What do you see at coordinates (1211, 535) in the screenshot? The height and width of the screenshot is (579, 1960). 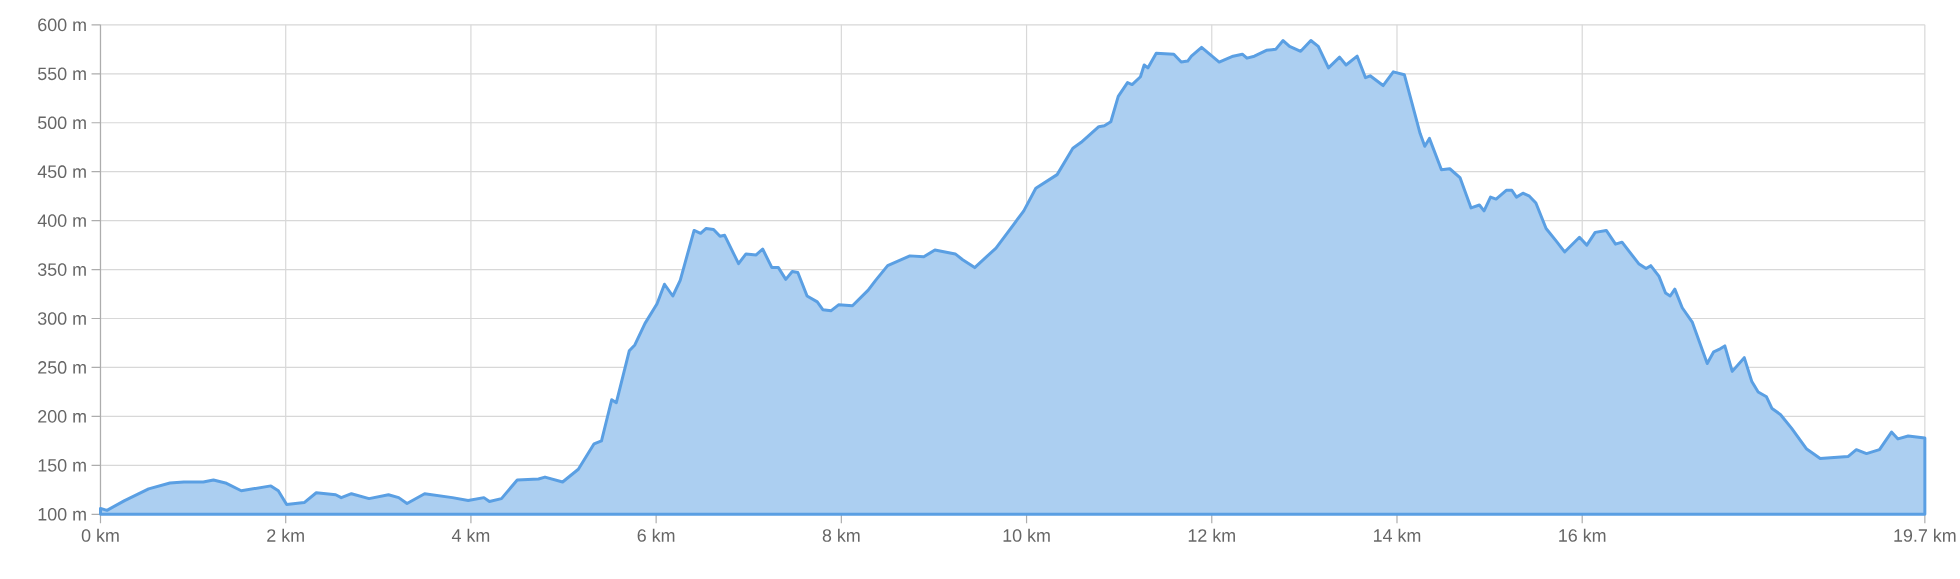 I see `x-tick-label: 12 km` at bounding box center [1211, 535].